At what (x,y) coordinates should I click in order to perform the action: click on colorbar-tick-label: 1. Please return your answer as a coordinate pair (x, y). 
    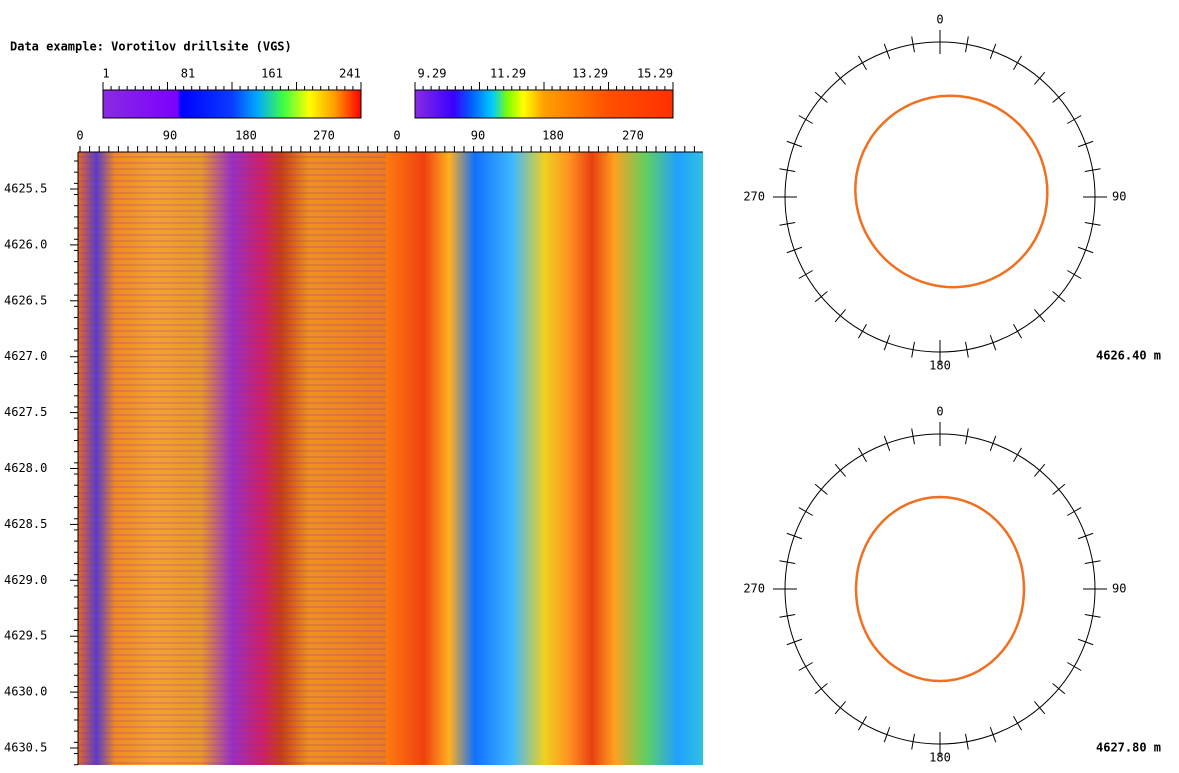
    Looking at the image, I should click on (105, 74).